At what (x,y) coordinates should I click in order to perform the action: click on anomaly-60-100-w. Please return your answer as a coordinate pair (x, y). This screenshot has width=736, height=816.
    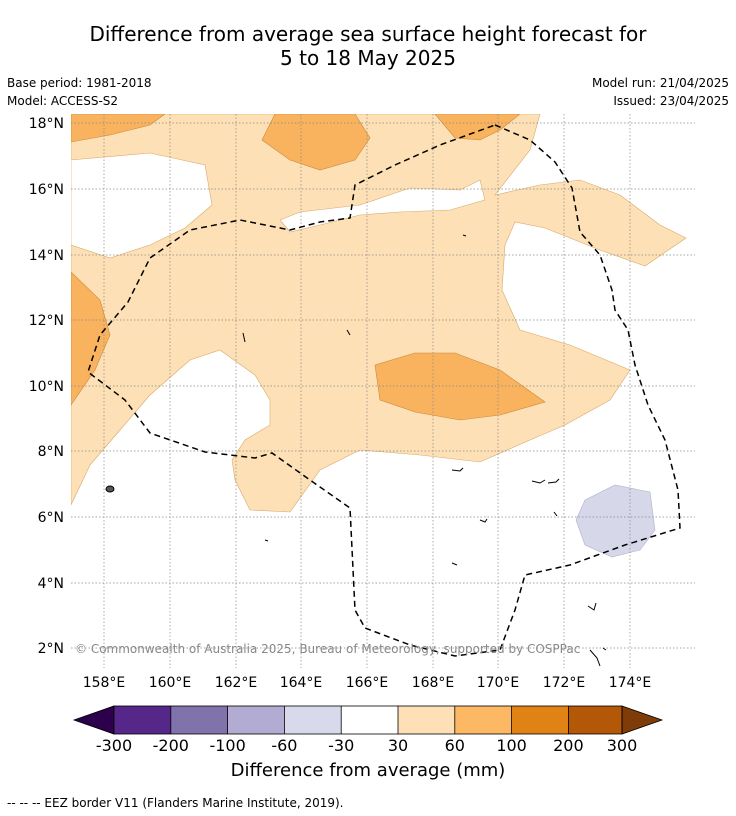
    Looking at the image, I should click on (91, 338).